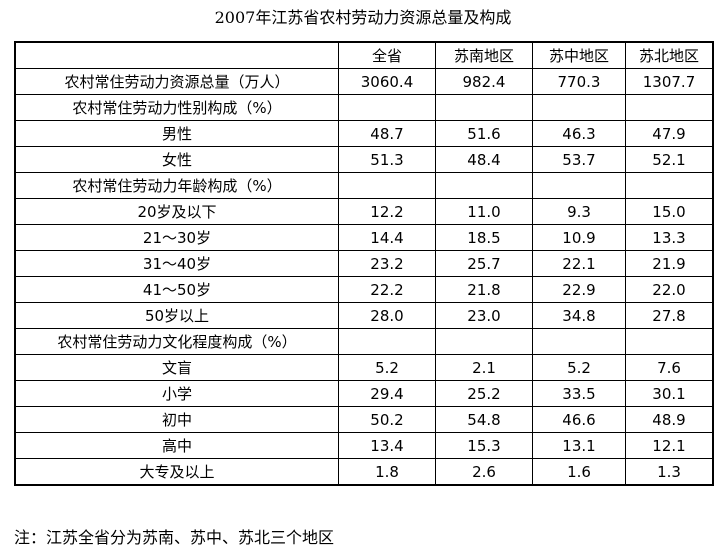 The width and height of the screenshot is (726, 549). What do you see at coordinates (484, 419) in the screenshot?
I see `value-cell: 54.8` at bounding box center [484, 419].